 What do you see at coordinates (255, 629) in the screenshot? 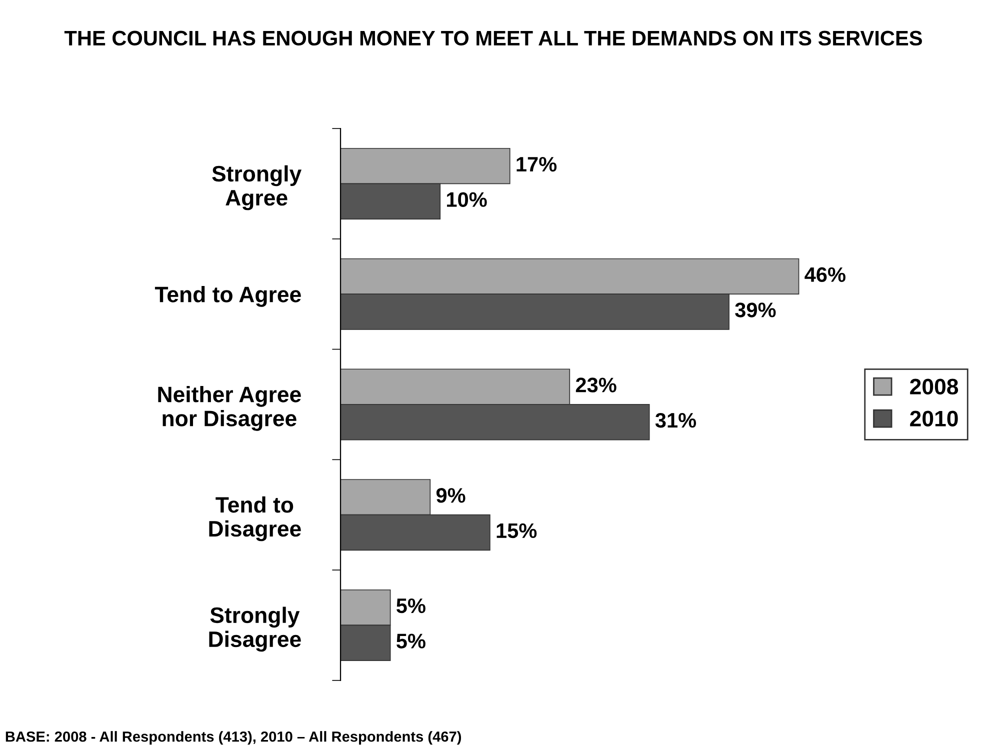
I see `y-tick-label: Strongly Disagree` at bounding box center [255, 629].